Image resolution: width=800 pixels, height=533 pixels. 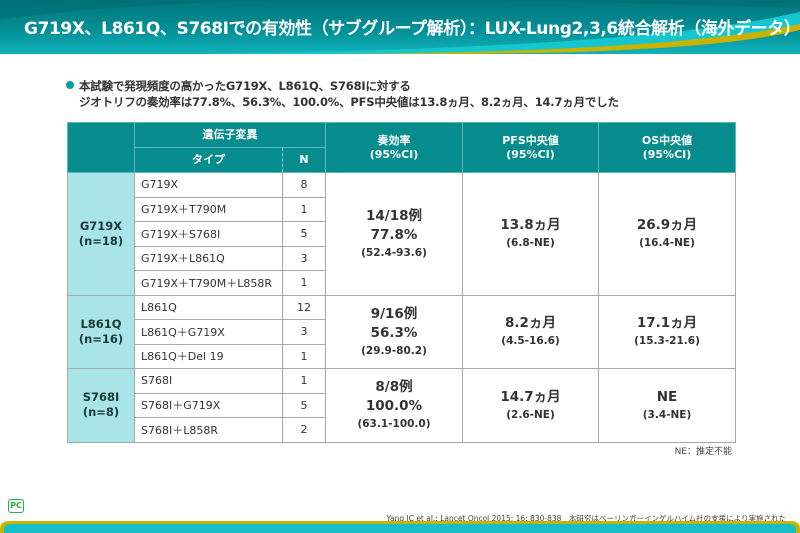 What do you see at coordinates (101, 147) in the screenshot?
I see `header-group-blank` at bounding box center [101, 147].